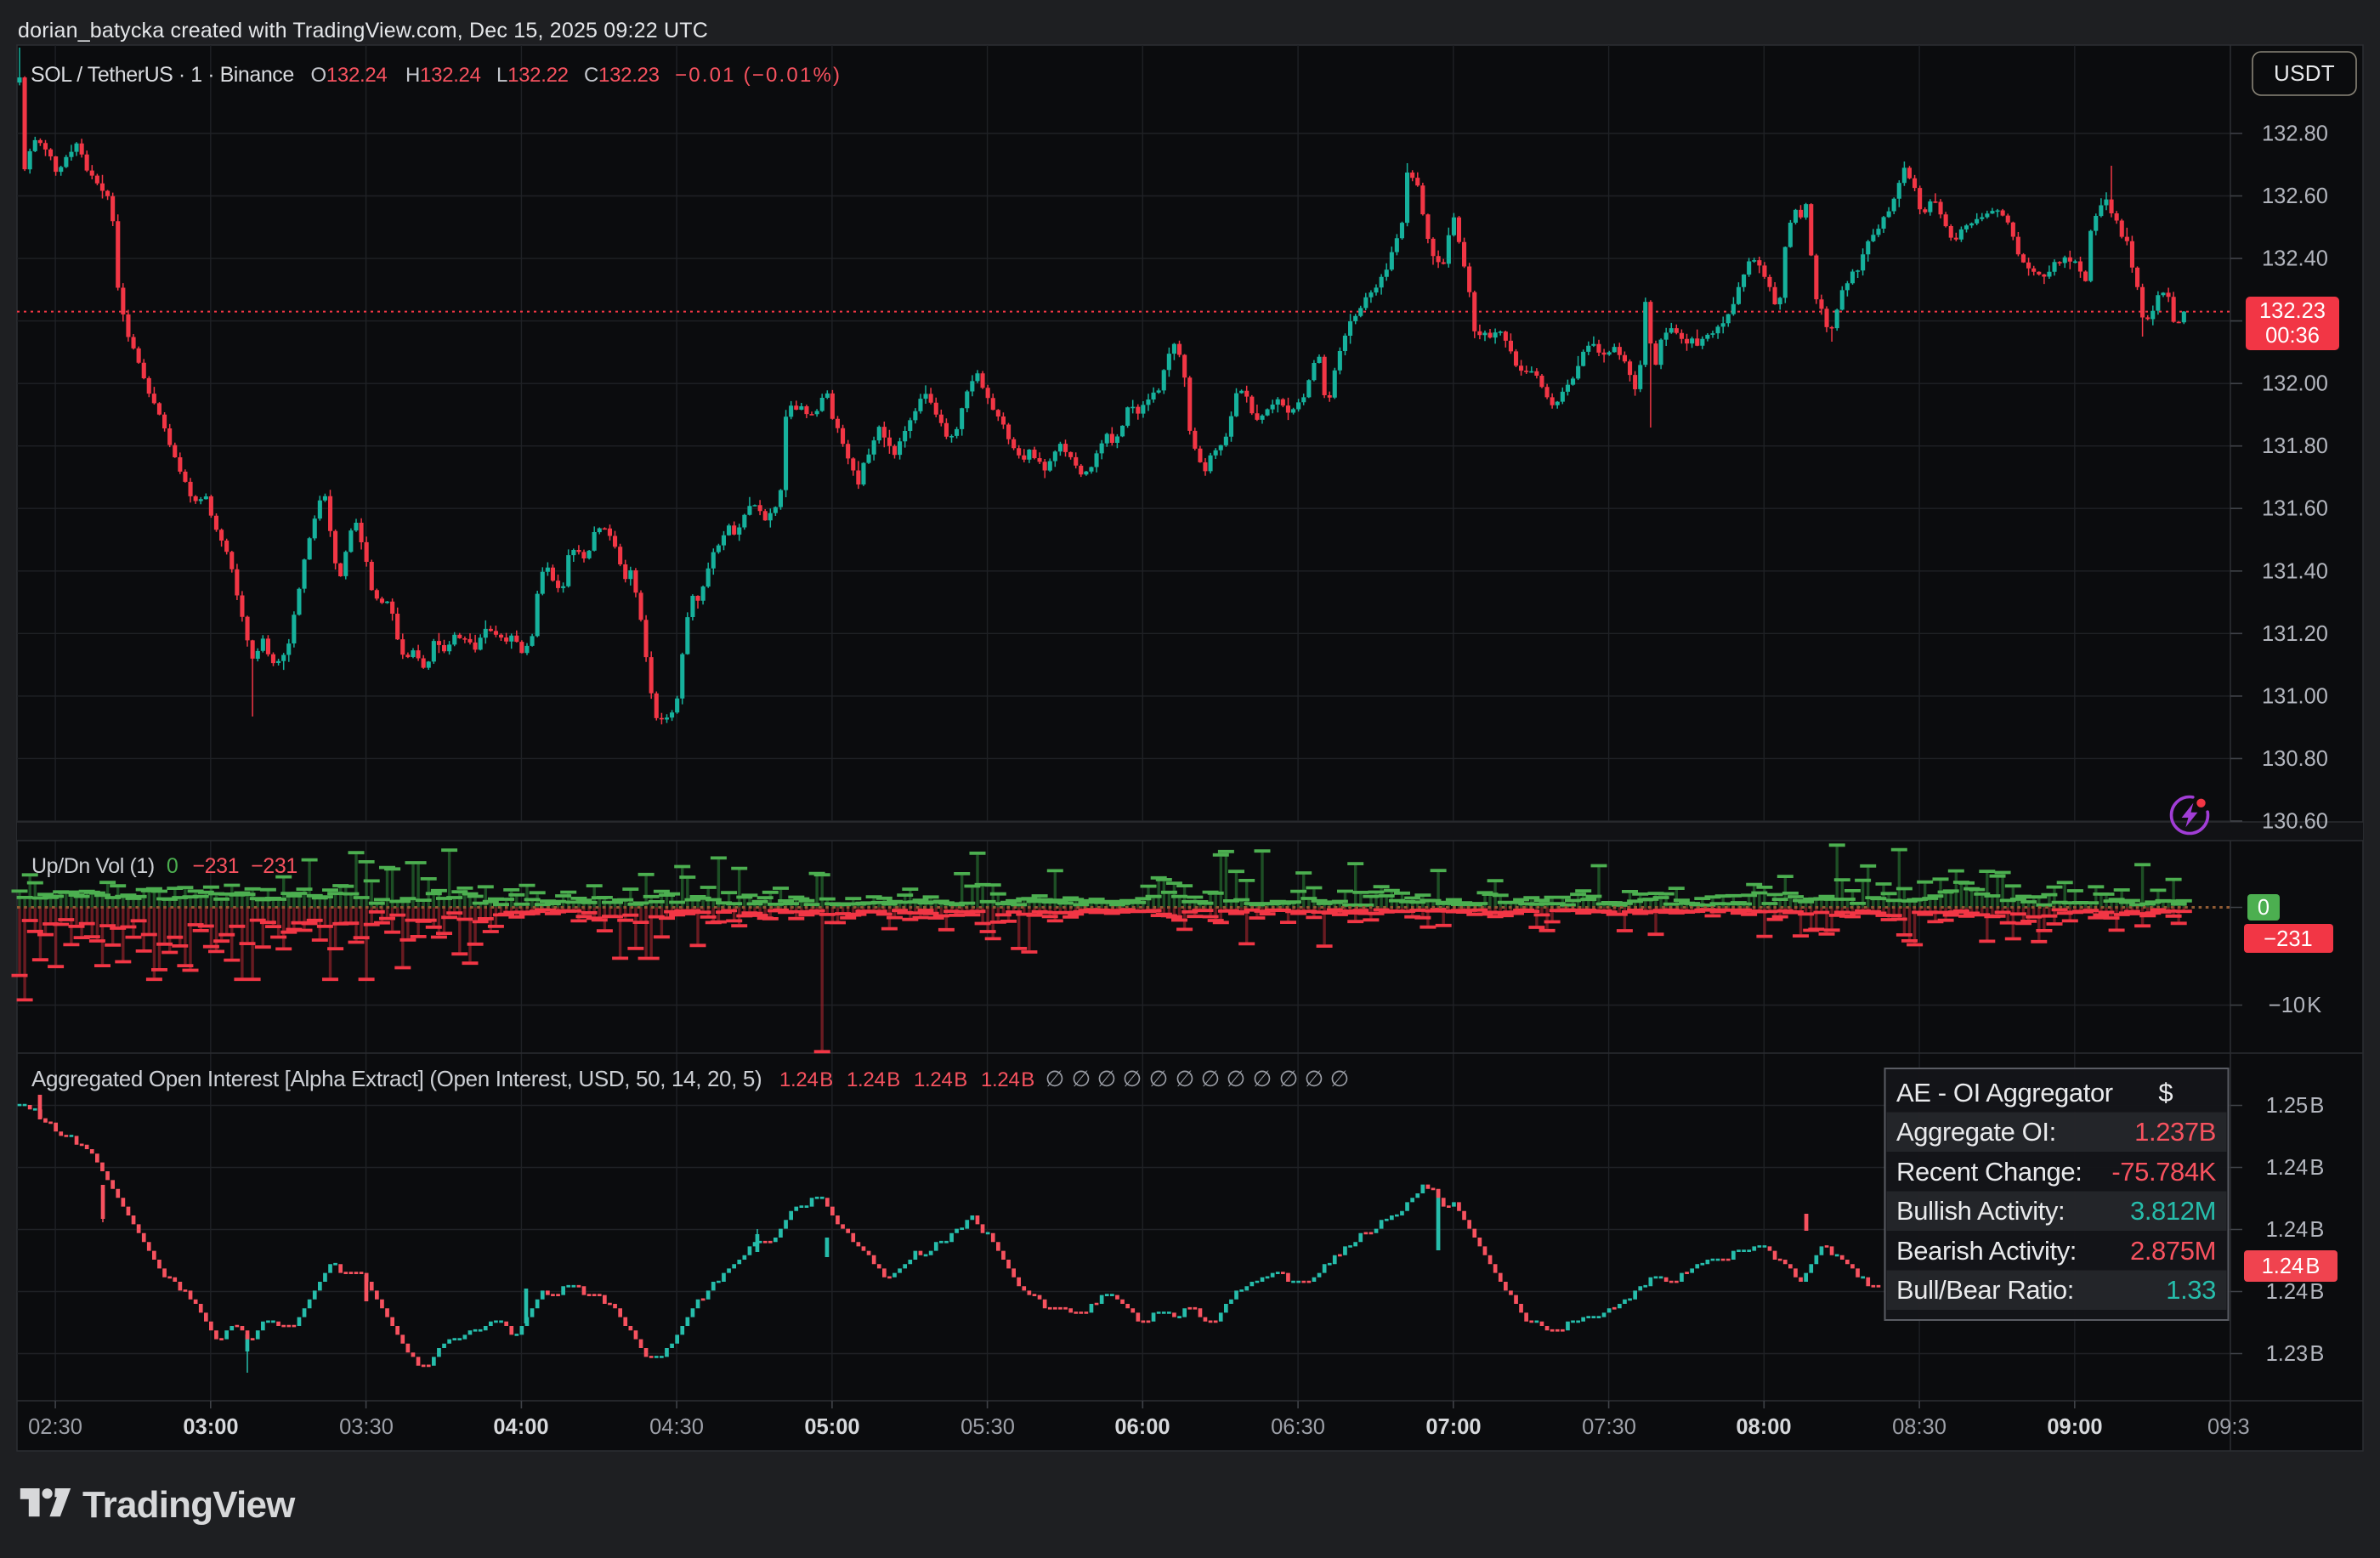 The height and width of the screenshot is (1558, 2380). What do you see at coordinates (2295, 384) in the screenshot?
I see `svg-text: 132.00` at bounding box center [2295, 384].